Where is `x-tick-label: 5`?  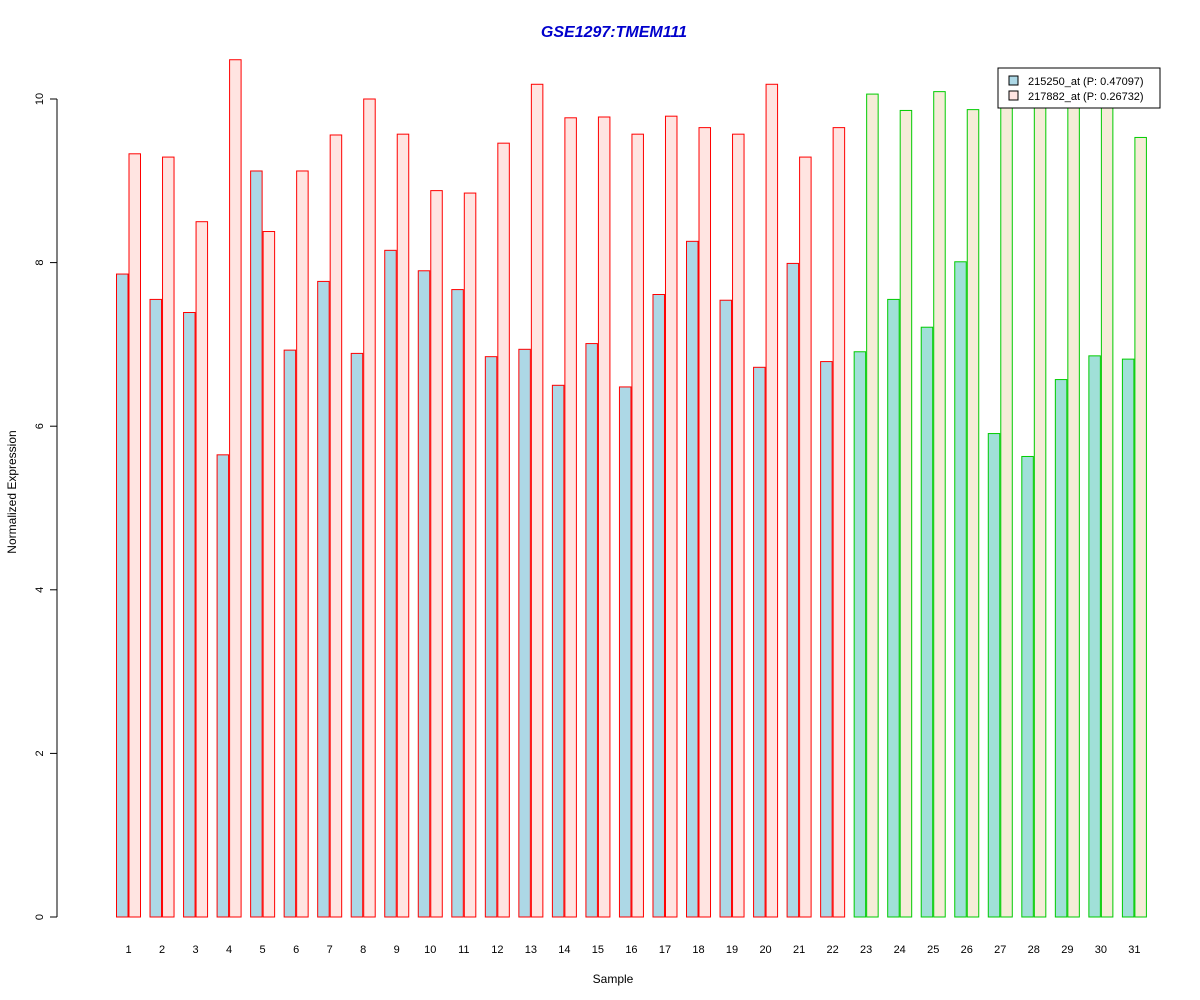
x-tick-label: 5 is located at coordinates (263, 950).